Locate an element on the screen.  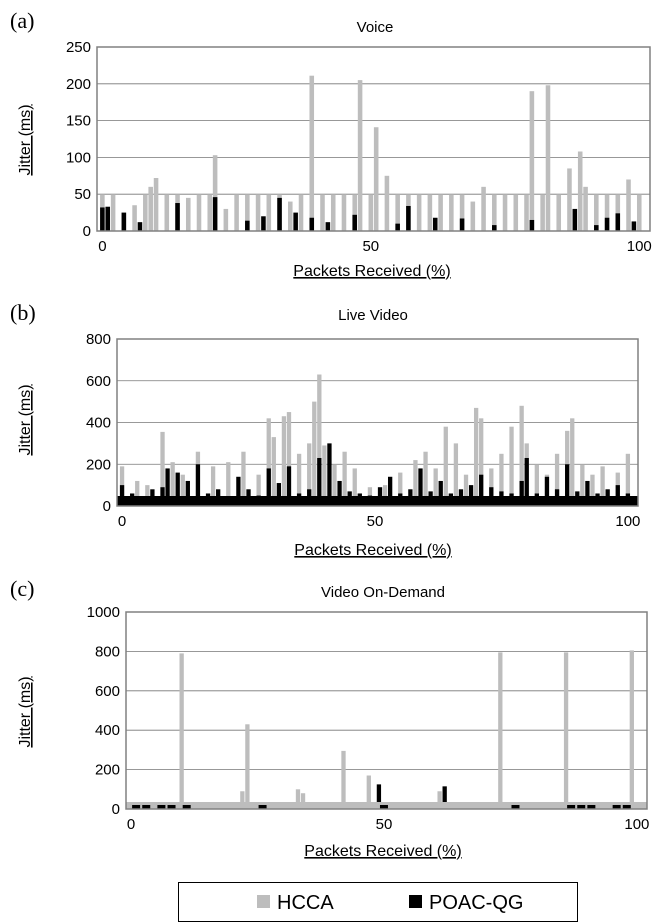
legend: HCCA POAC-QG is located at coordinates (378, 902).